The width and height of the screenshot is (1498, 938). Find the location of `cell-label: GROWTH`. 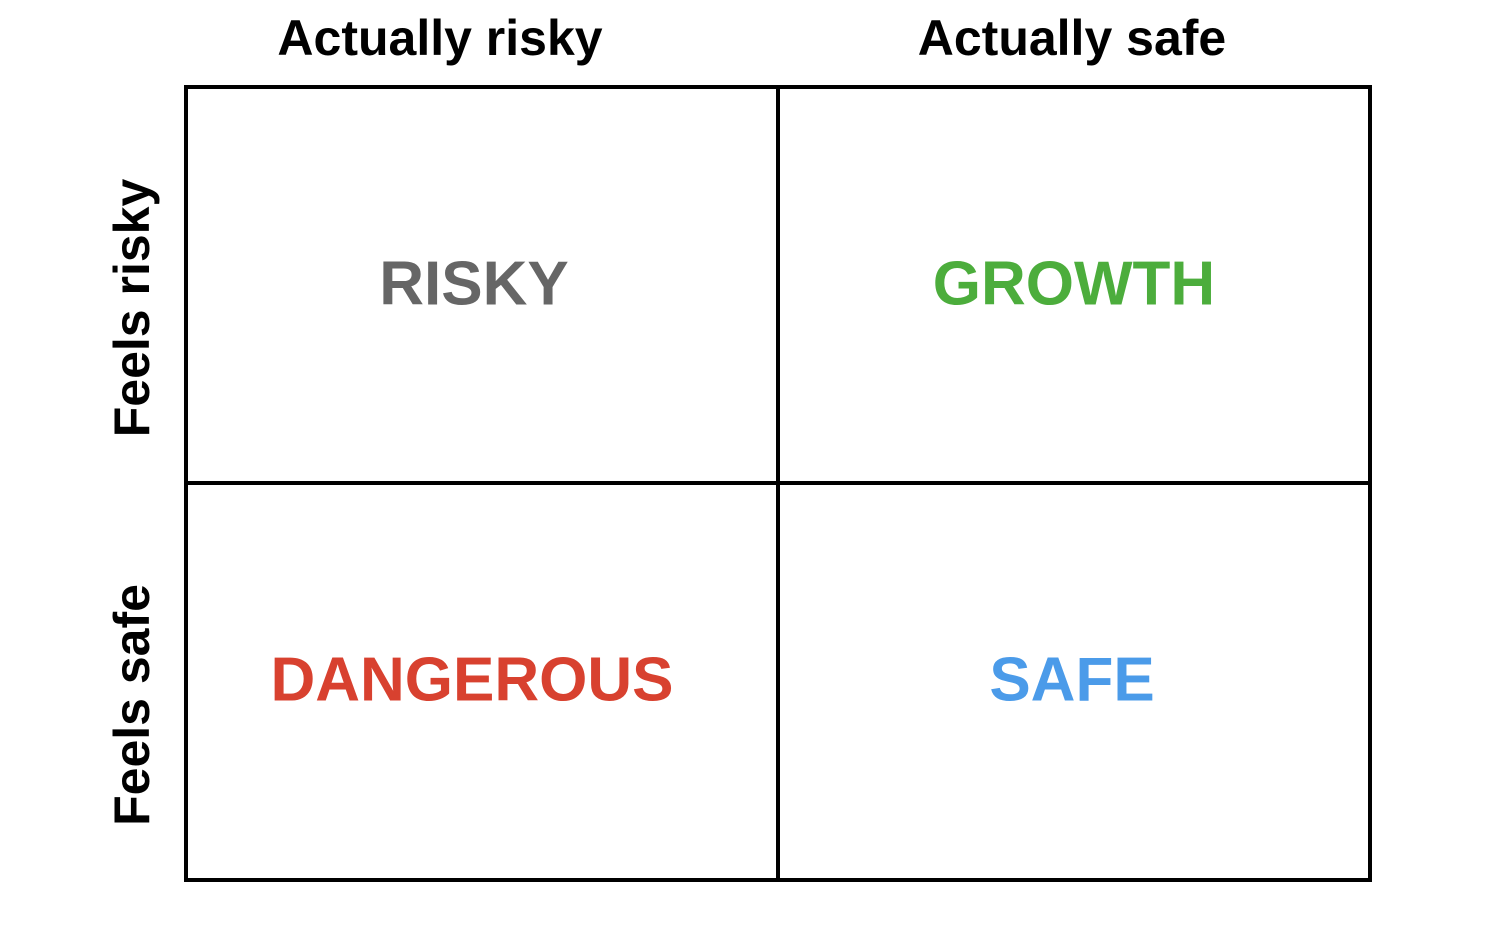

cell-label: GROWTH is located at coordinates (1074, 283).